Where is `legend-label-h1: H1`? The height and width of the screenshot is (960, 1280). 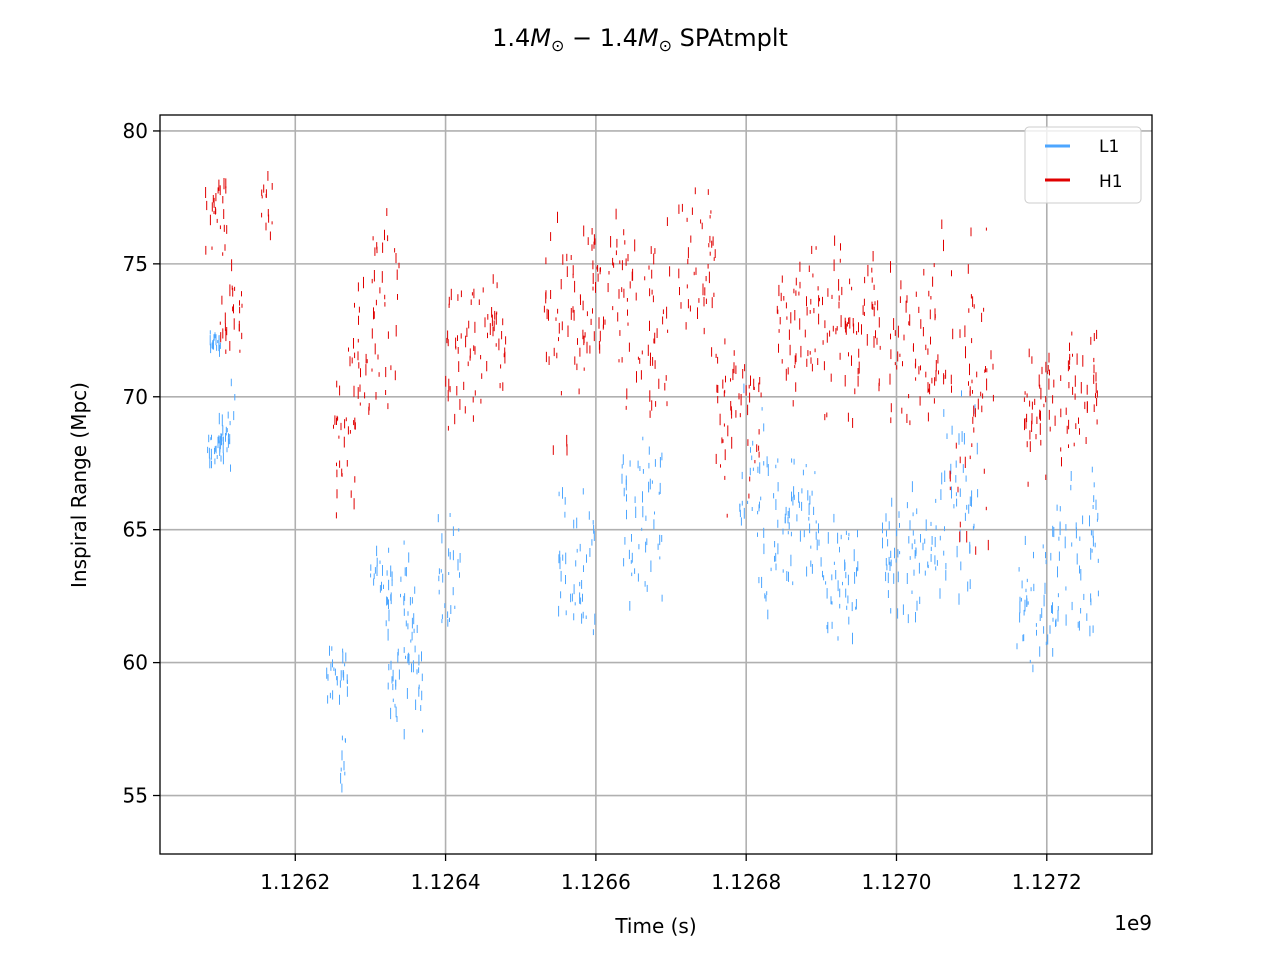 legend-label-h1: H1 is located at coordinates (1111, 182).